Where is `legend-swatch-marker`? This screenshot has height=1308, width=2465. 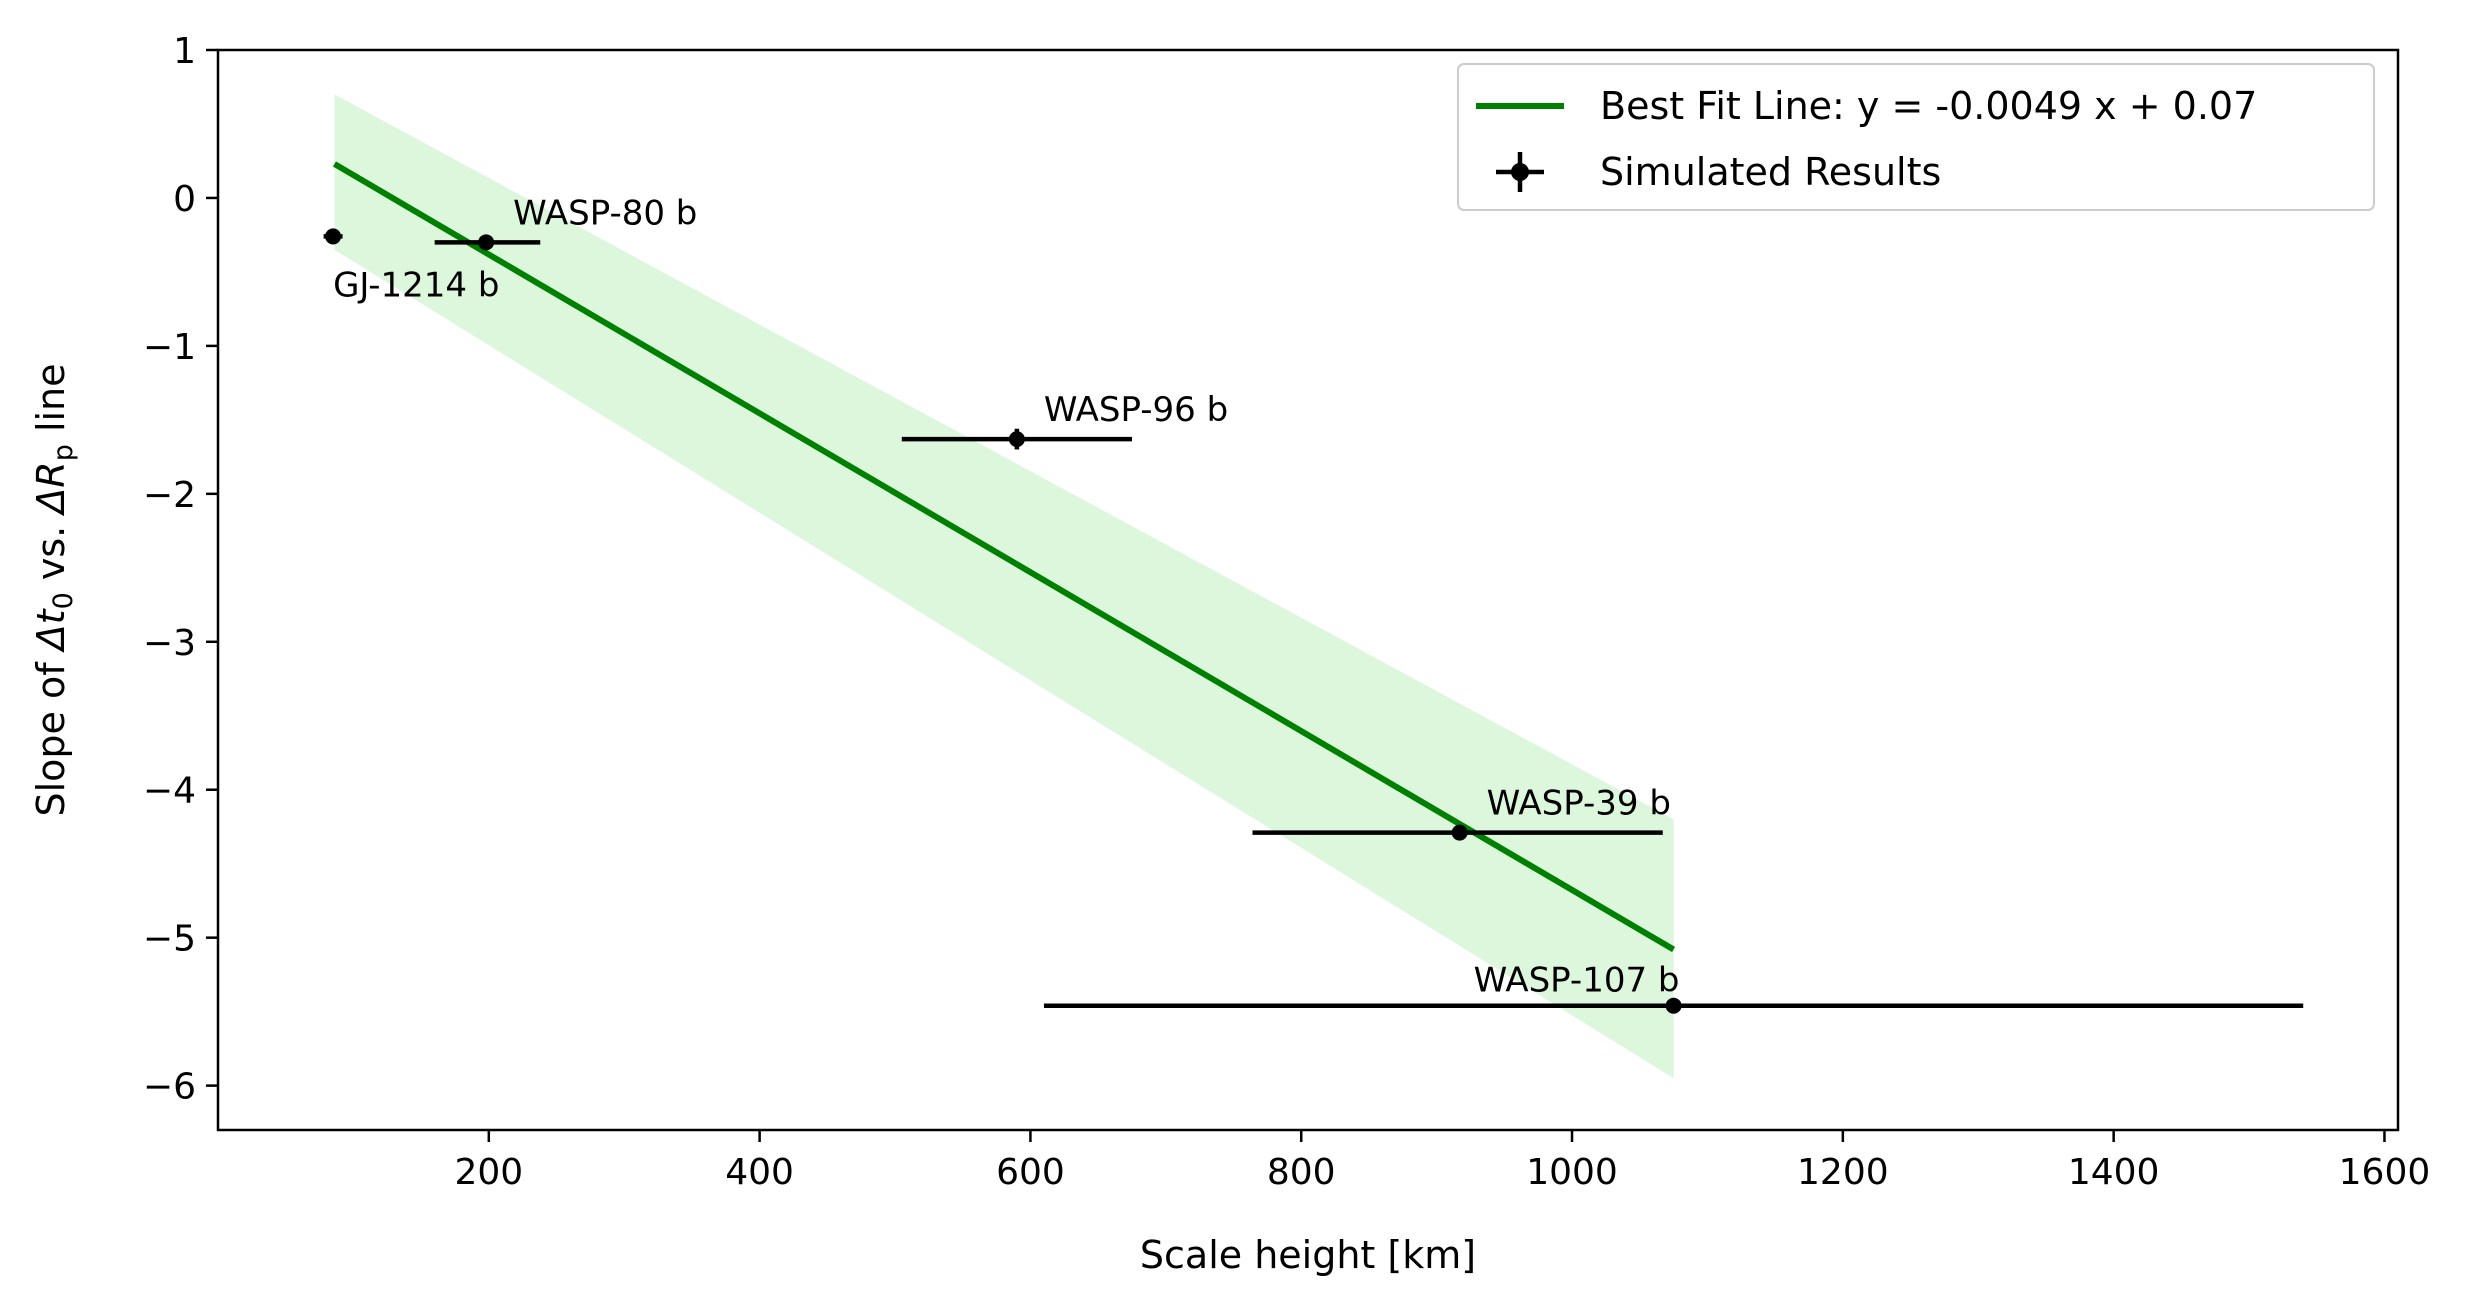
legend-swatch-marker is located at coordinates (1520, 172).